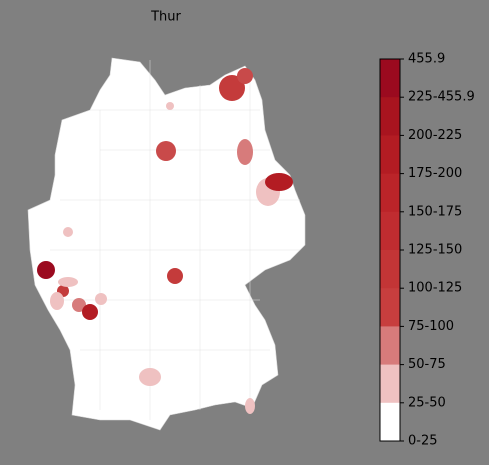 Image resolution: width=489 pixels, height=465 pixels. What do you see at coordinates (435, 288) in the screenshot?
I see `colorbar-label: 100-125` at bounding box center [435, 288].